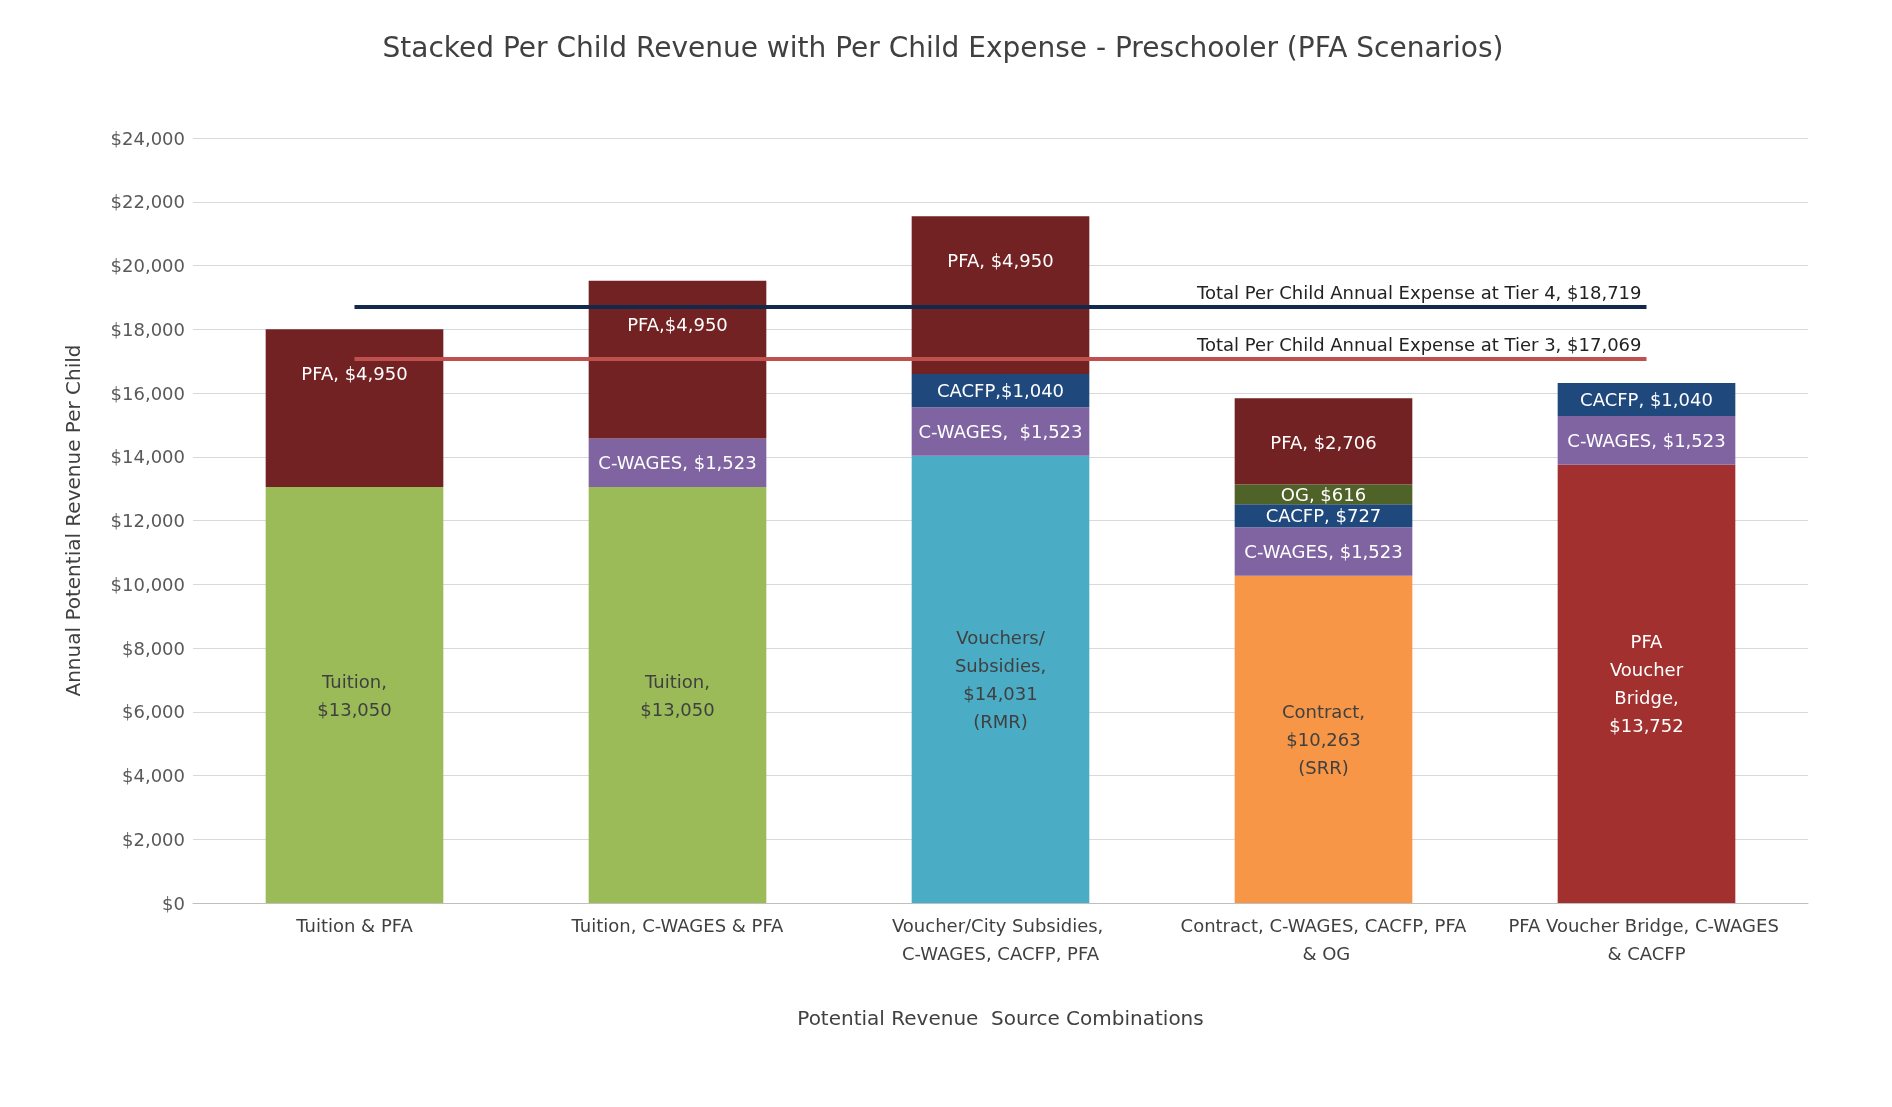  Describe the element at coordinates (147, 265) in the screenshot. I see `y-tick-label: $20,000` at that location.